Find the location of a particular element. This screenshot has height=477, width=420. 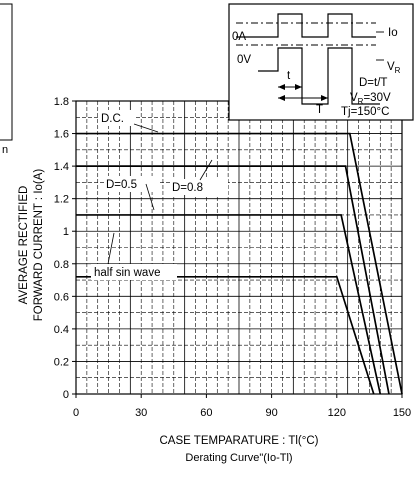

y-tick-label: 1.6 is located at coordinates (61, 135).